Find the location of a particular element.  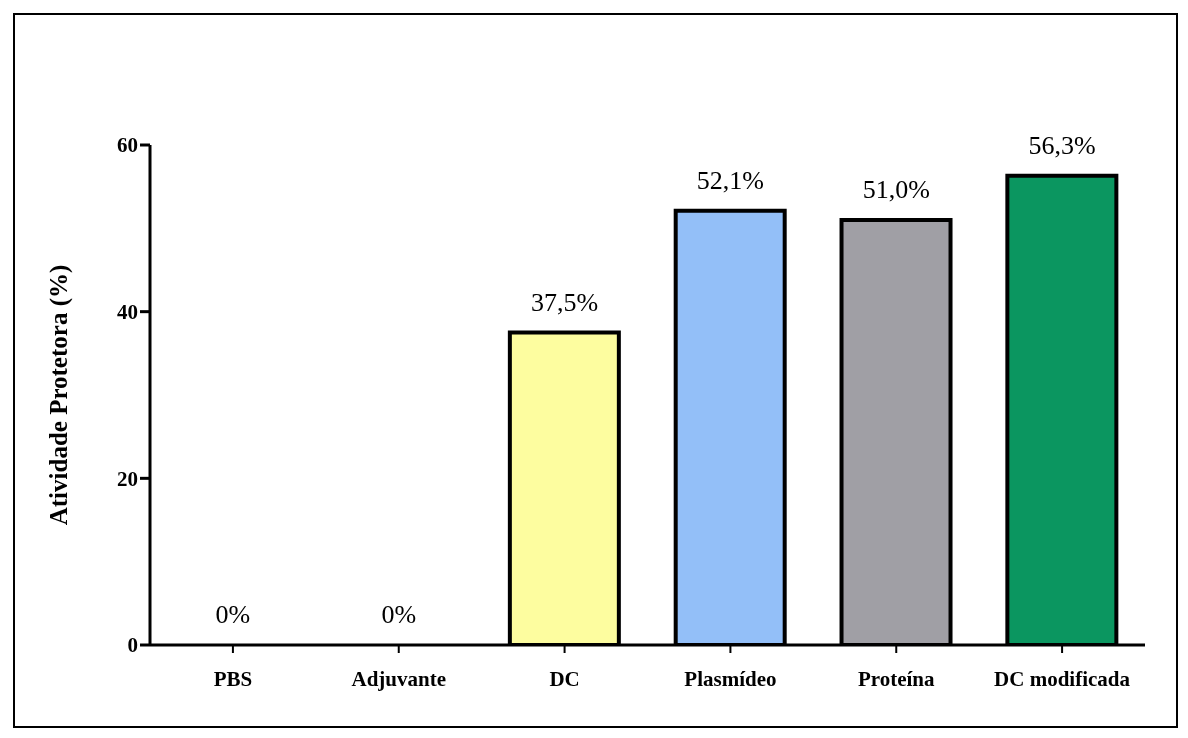

y-axis-title: Atividade Protetora (%) is located at coordinates (58, 395).